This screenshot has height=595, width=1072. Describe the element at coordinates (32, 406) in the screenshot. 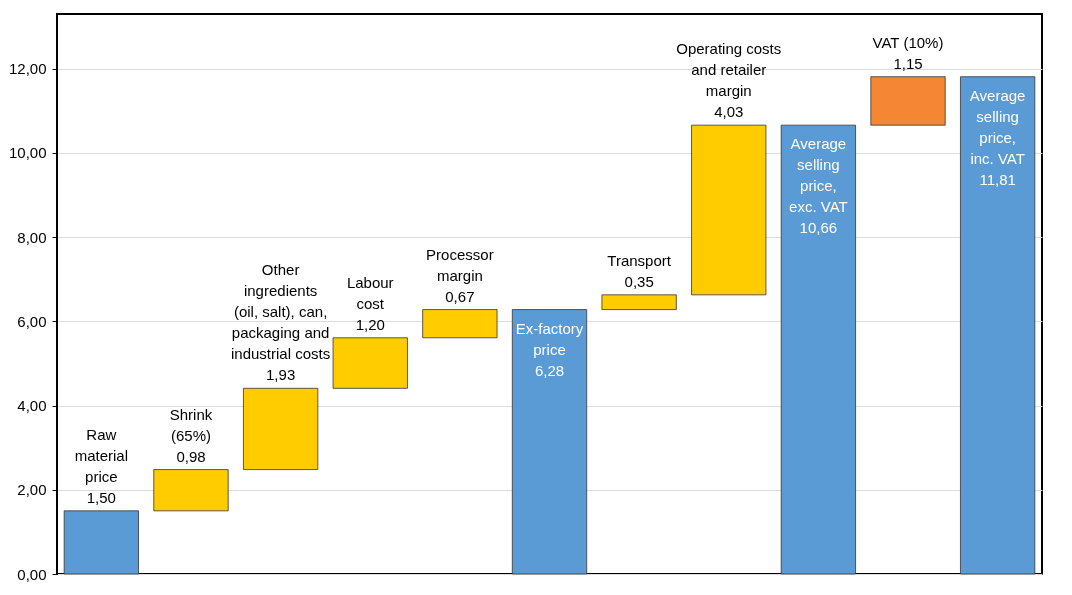

I see `y-tick-label: 4,00` at that location.